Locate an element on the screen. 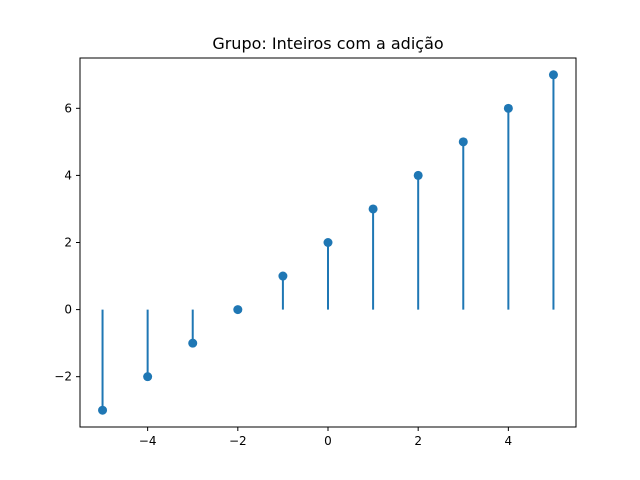 The height and width of the screenshot is (480, 640). chart-title: Grupo: Inteiros com a adição is located at coordinates (327, 43).